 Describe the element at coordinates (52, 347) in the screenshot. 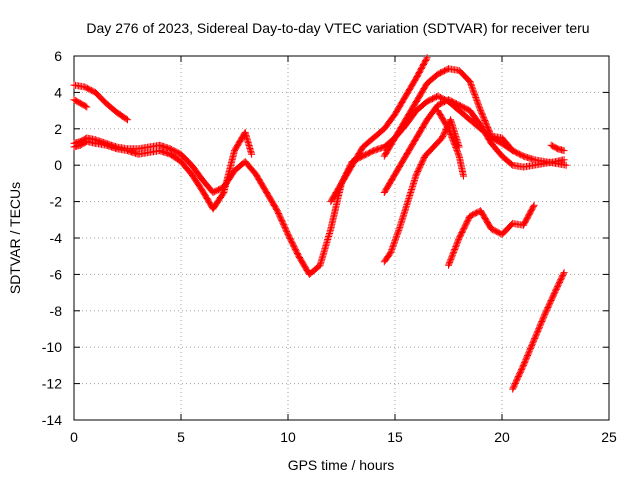

I see `y-tick-label: -10` at that location.